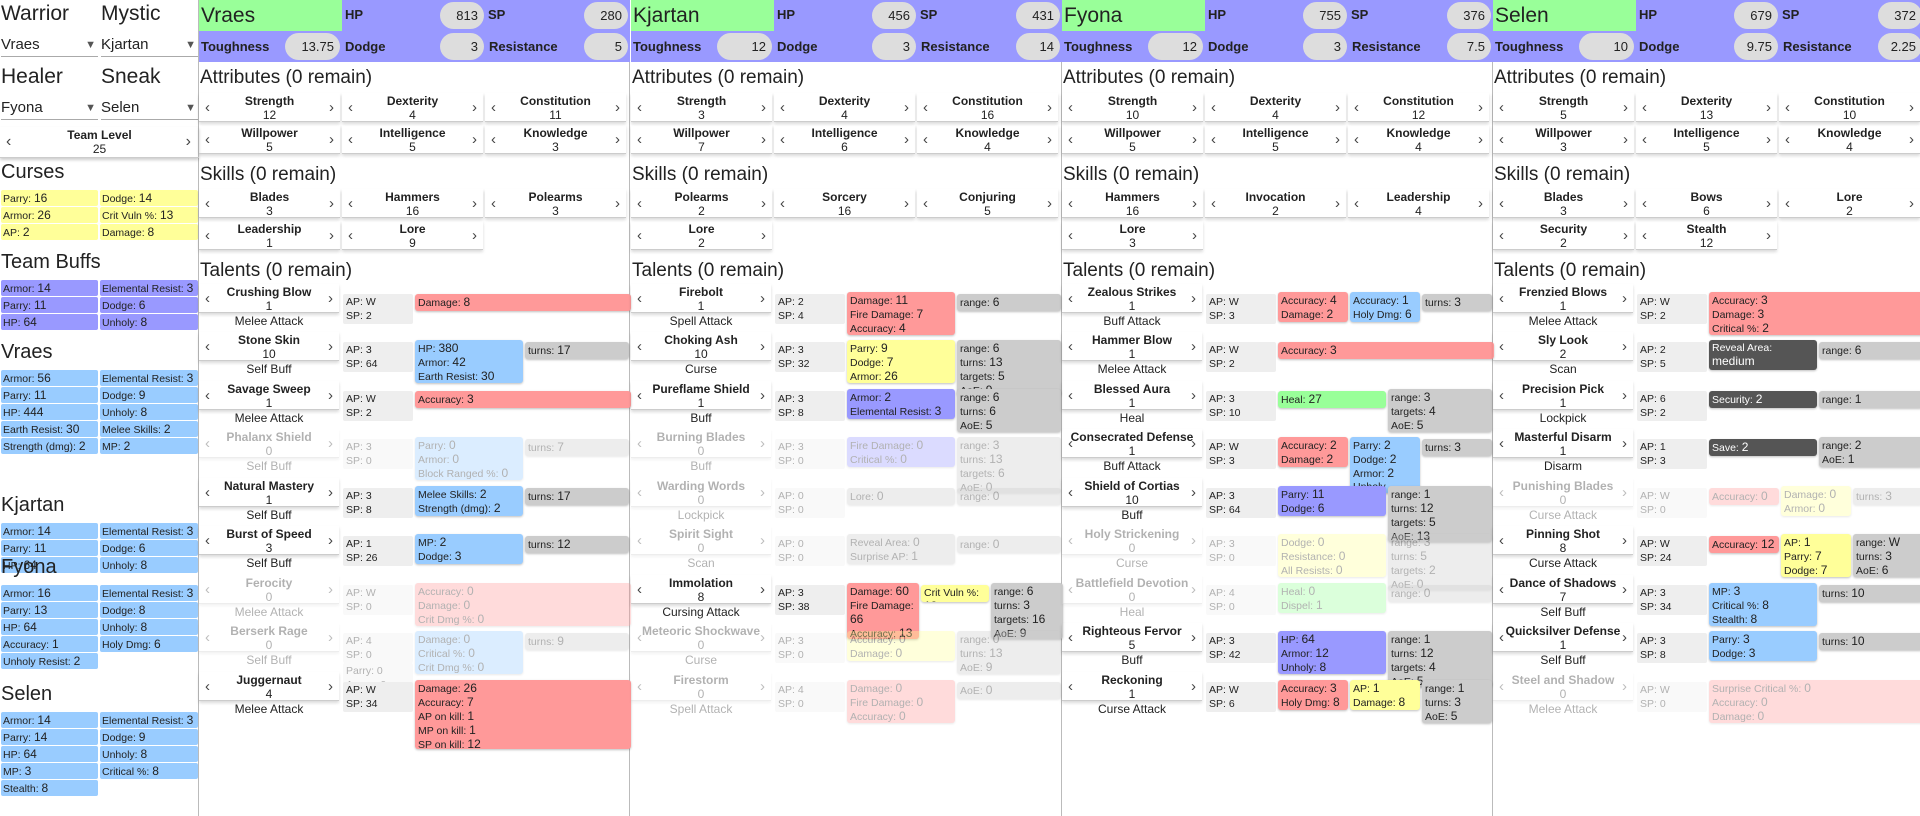 The height and width of the screenshot is (816, 1920). Describe the element at coordinates (1132, 298) in the screenshot. I see `talent-stepper: Zealous Strikes 1 ‹ ›` at that location.